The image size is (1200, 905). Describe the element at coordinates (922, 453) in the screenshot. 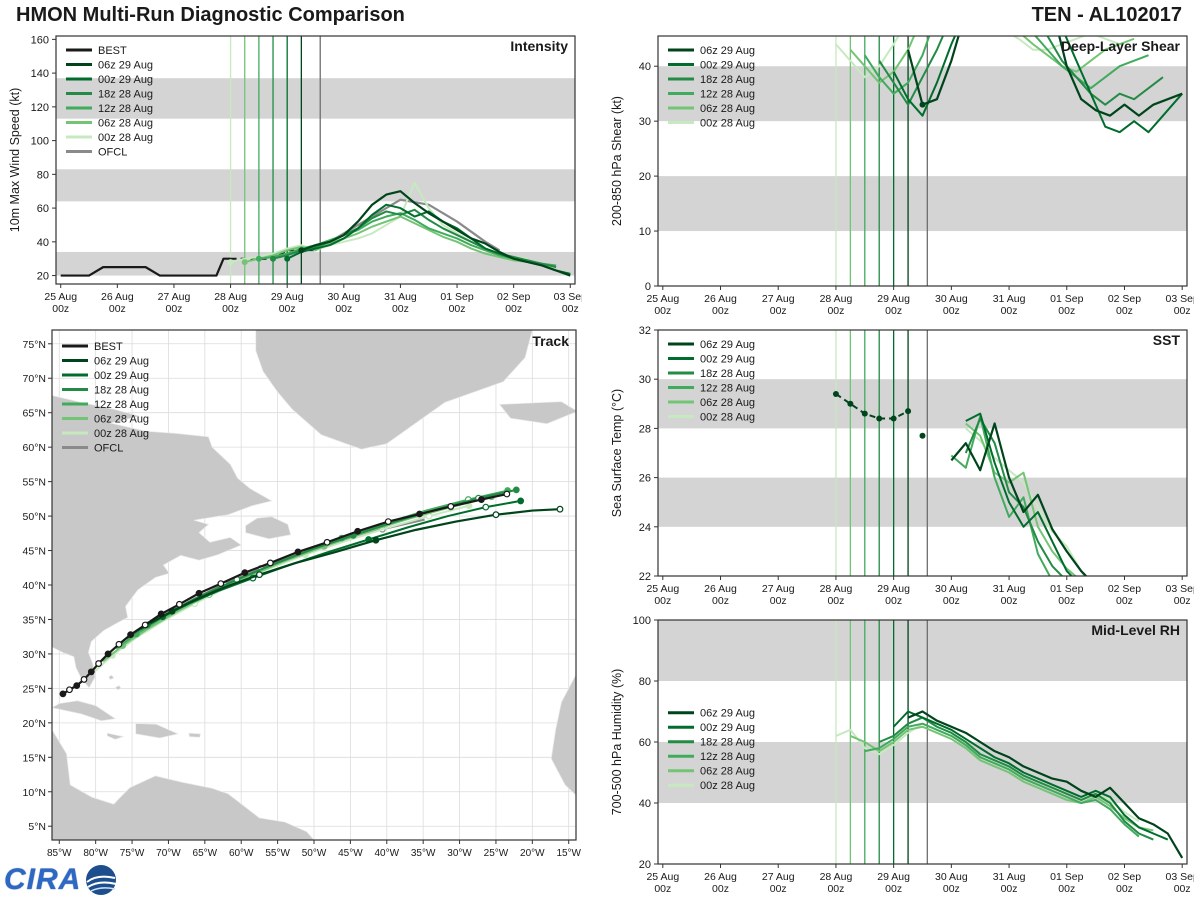

I see `plot-frame` at that location.